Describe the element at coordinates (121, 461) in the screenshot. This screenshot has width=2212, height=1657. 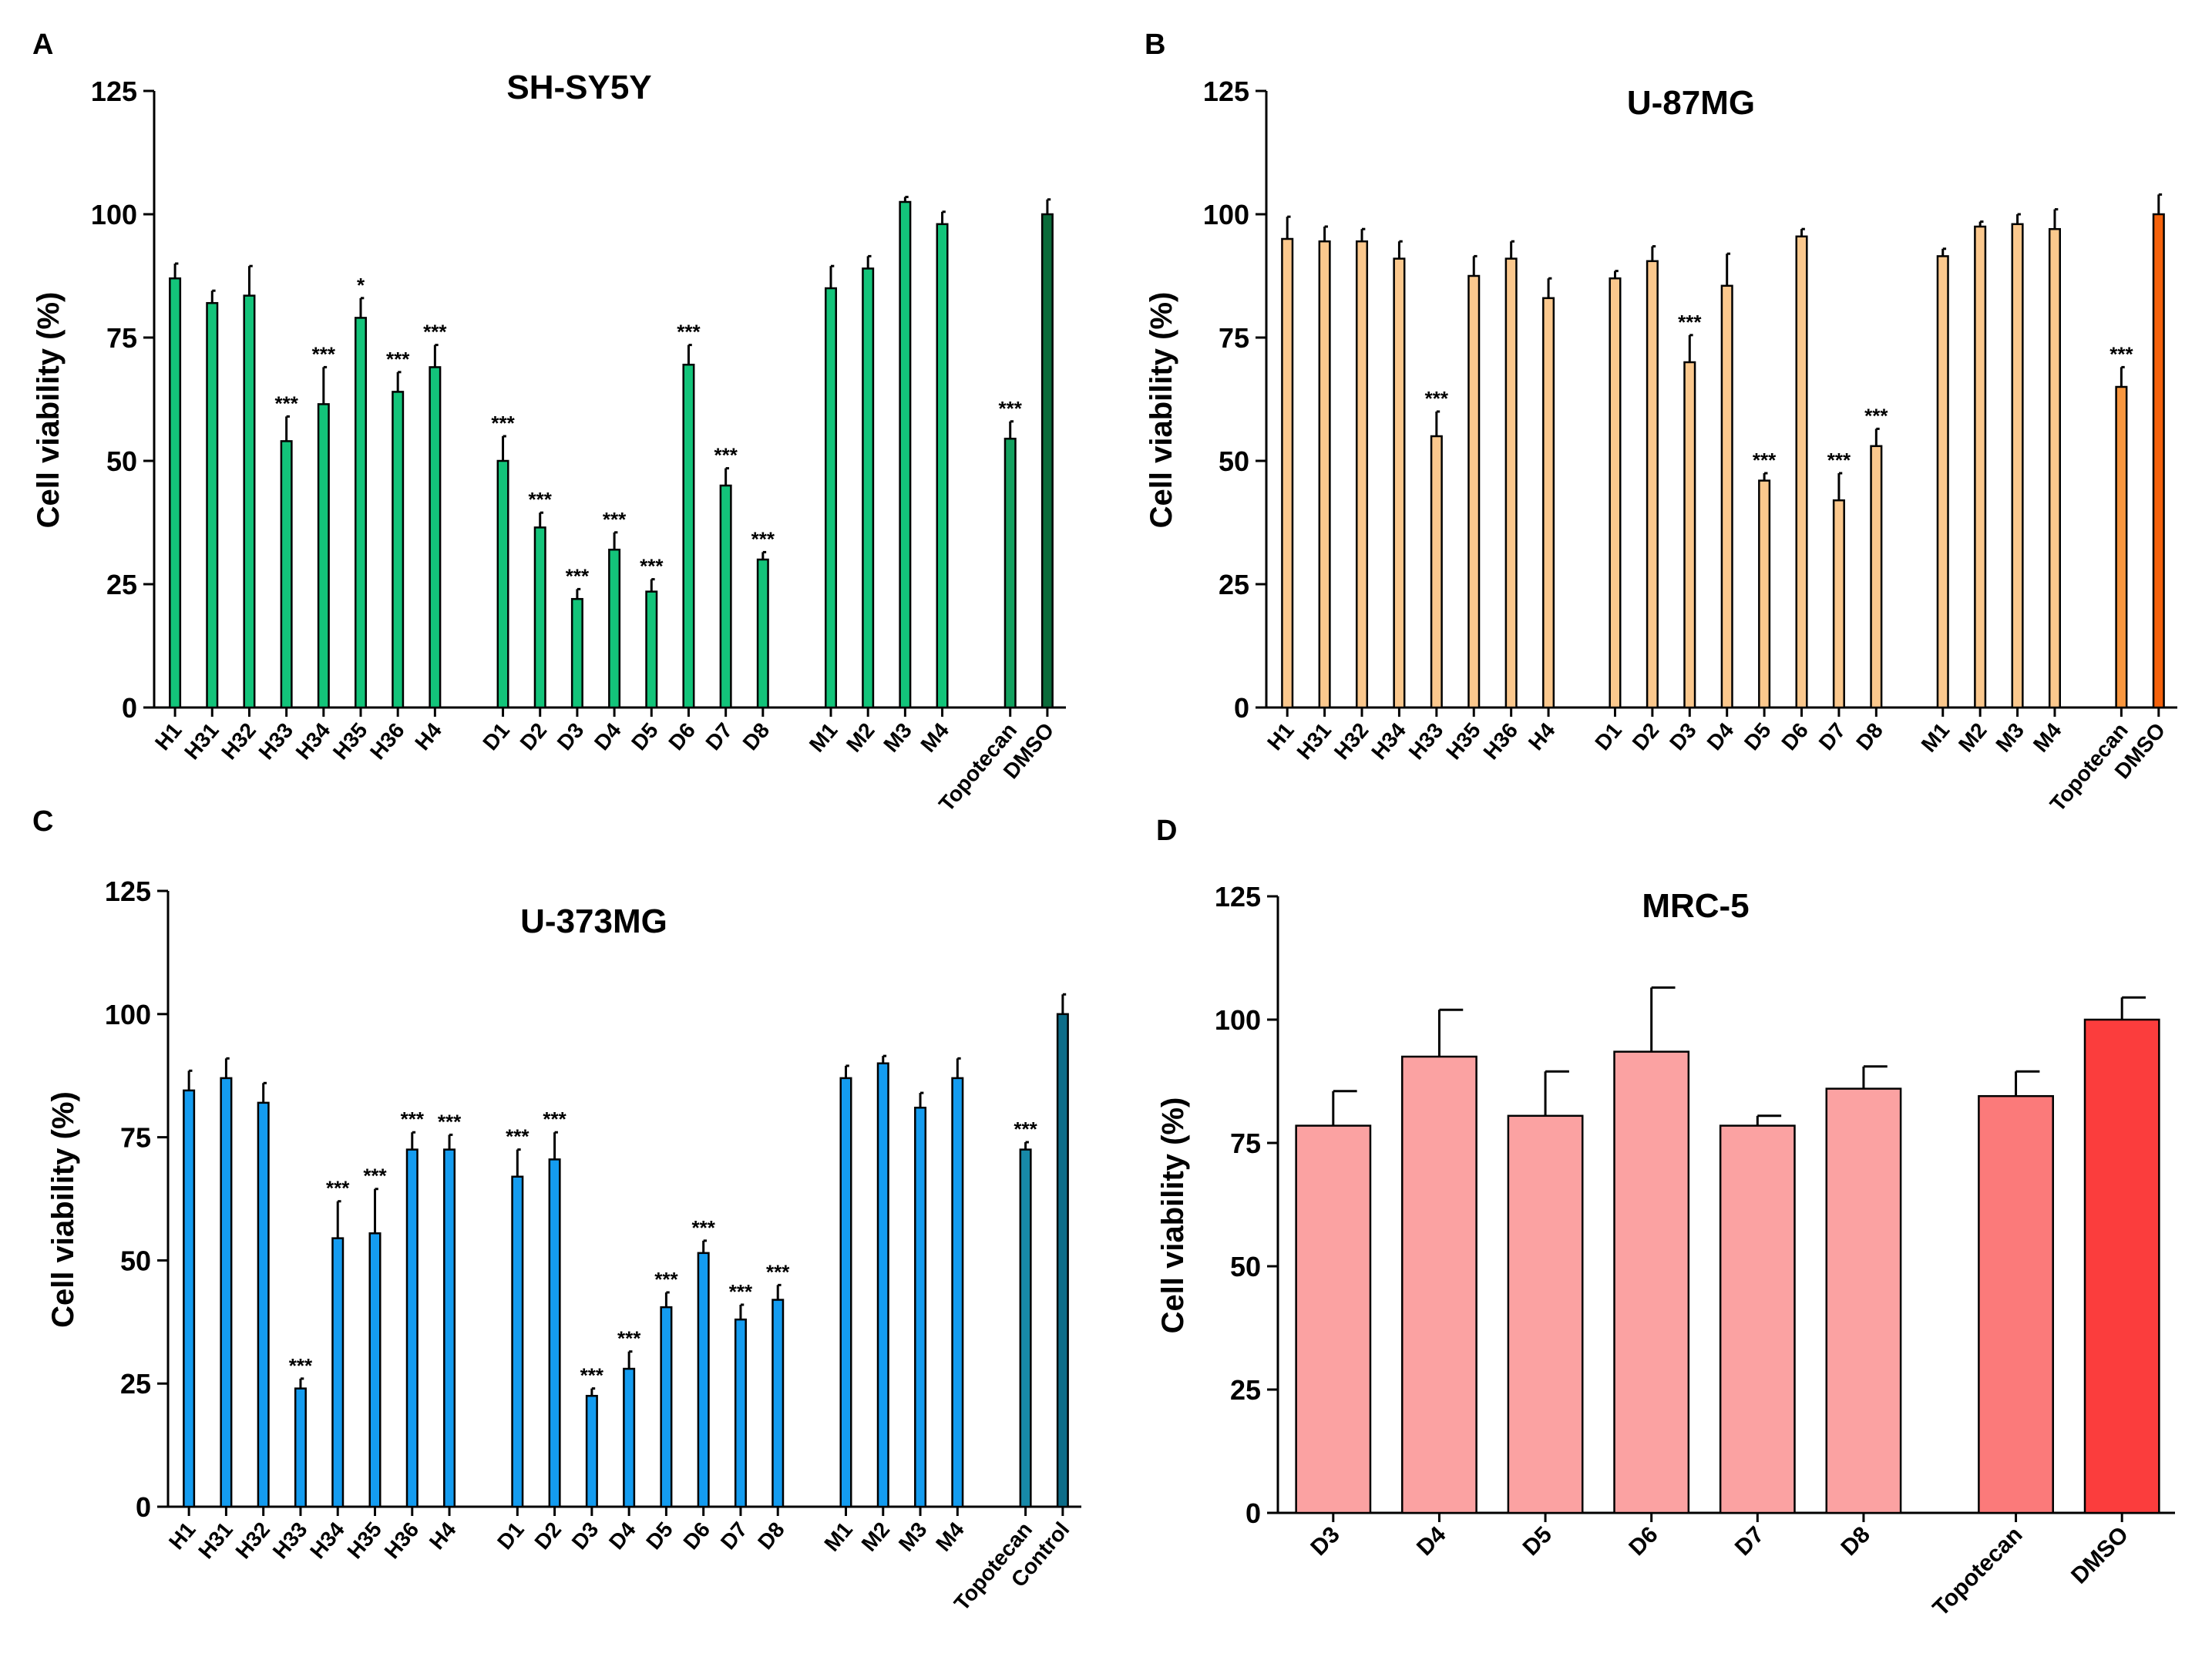
I see `y-tick-label: 50` at that location.